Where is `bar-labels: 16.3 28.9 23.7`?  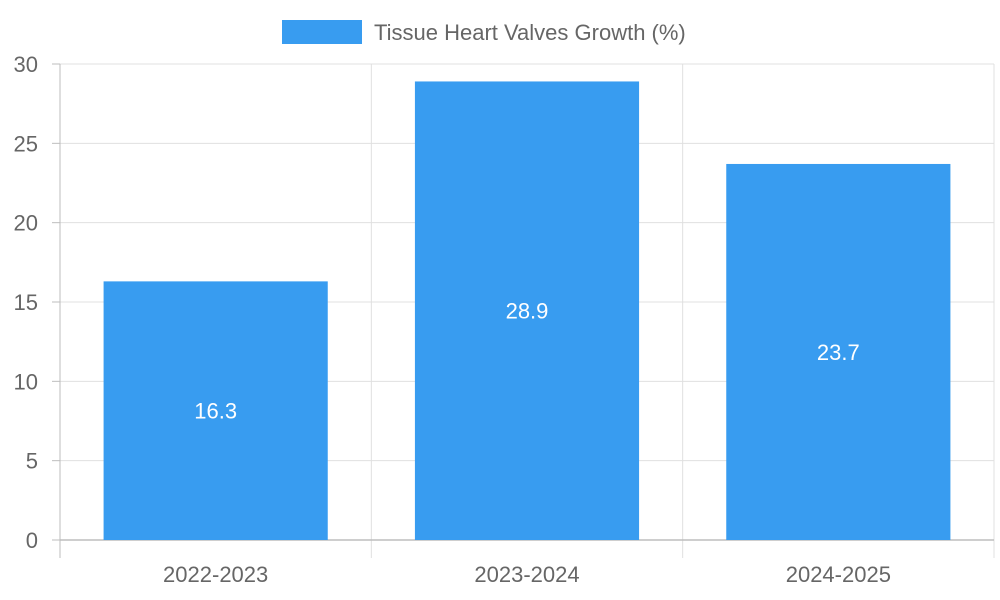
bar-labels: 16.3 28.9 23.7 is located at coordinates (526, 361).